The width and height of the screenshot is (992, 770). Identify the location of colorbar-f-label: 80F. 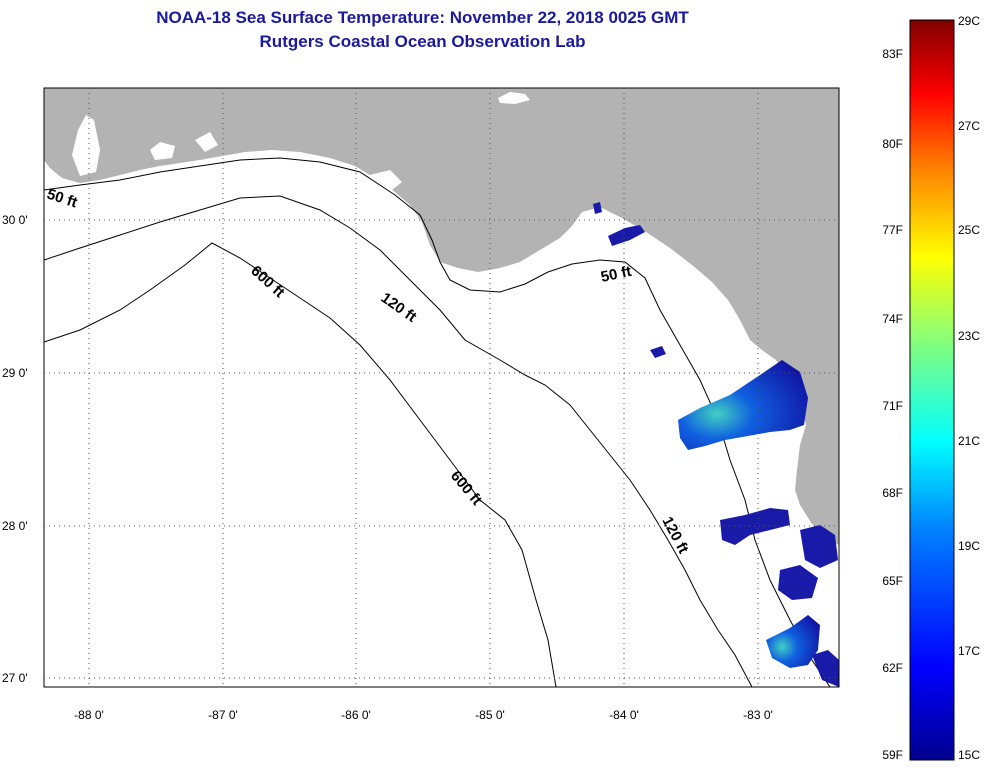
(892, 144).